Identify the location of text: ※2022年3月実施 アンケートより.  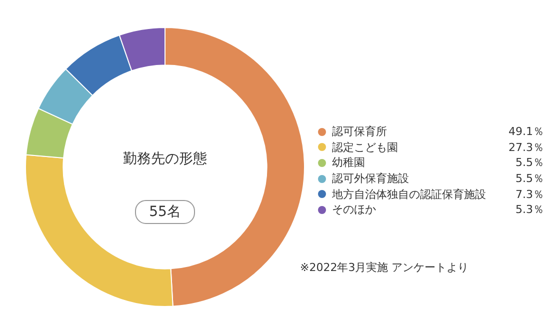
(384, 267).